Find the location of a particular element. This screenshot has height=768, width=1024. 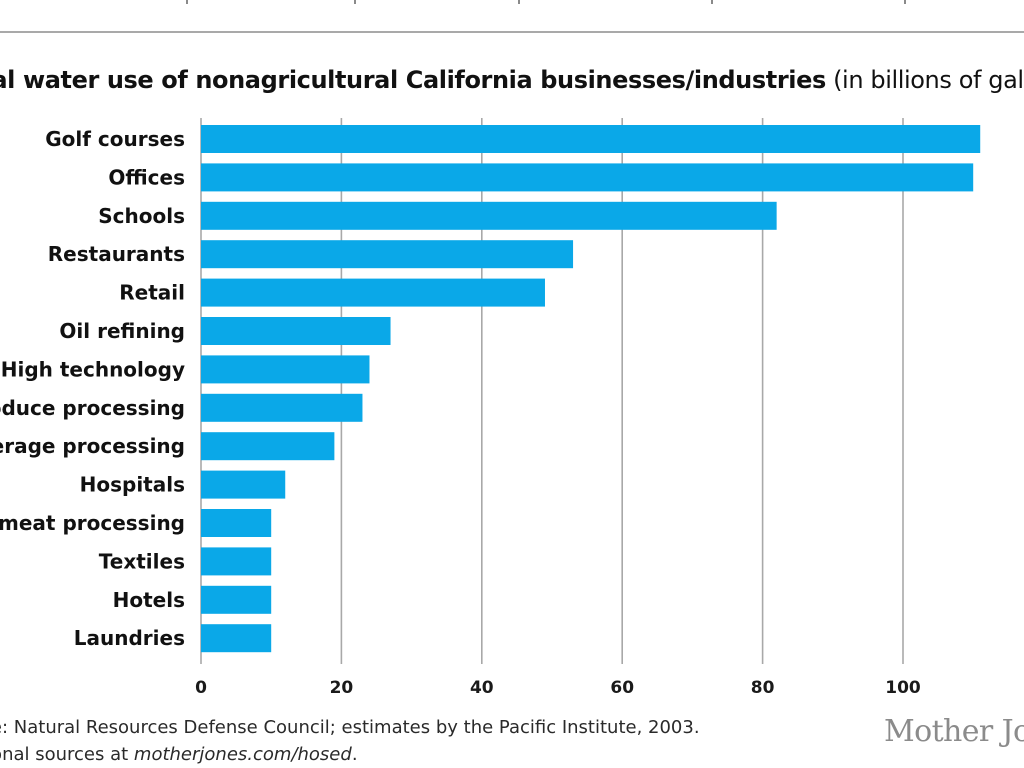

category-label: ry/meat processing is located at coordinates (92, 523).